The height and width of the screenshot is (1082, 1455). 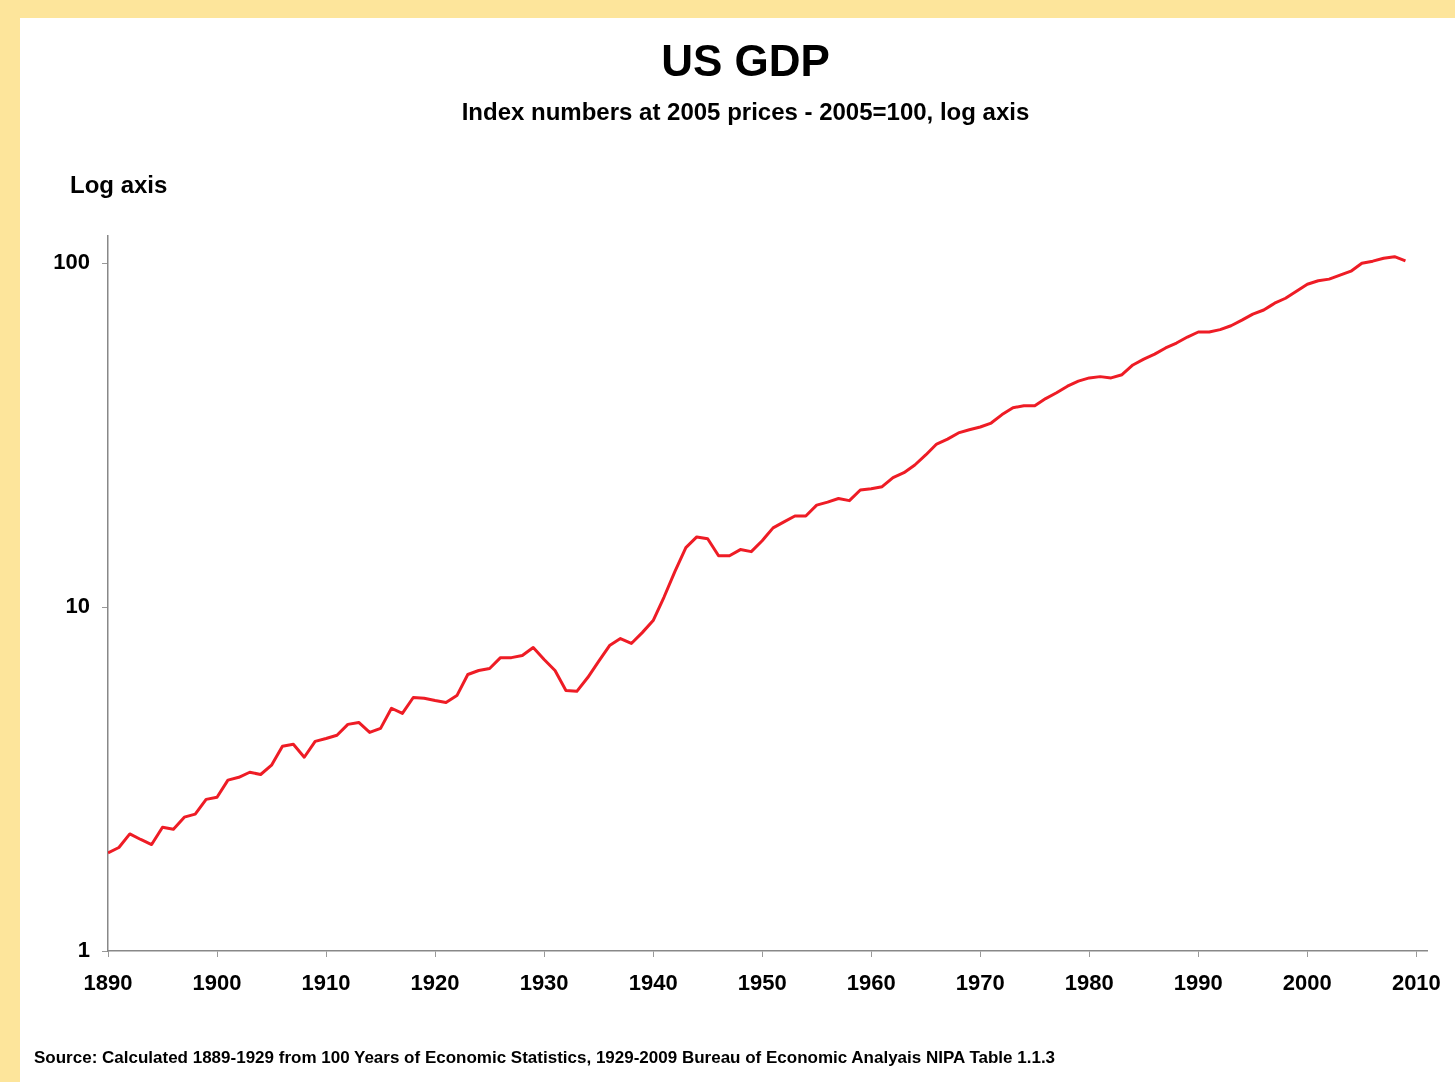 I want to click on source-note: Source: Calculated 1889-1929 from 100 Years of Economic Statistics, 1929-2009 Bureau of Economic Analyais NIPA Table 1.1.3, so click(x=545, y=1058).